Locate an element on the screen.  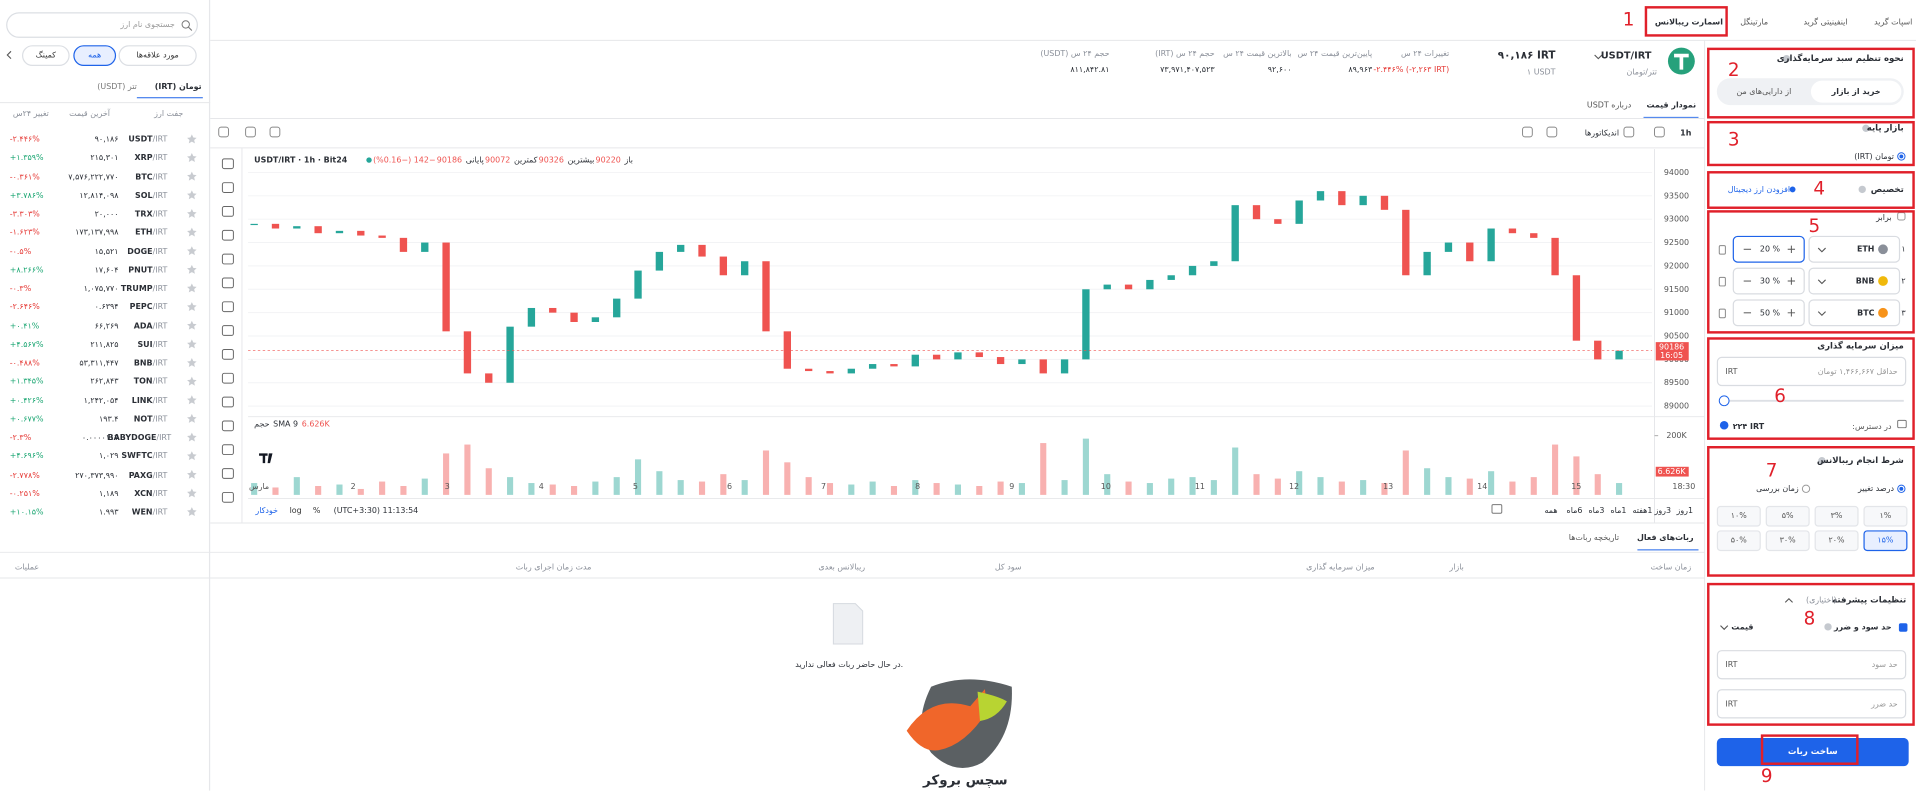
market-row: BABYDOGE/IRT ۰.۰۰۰۰۱۱۷ -۲.۳% is located at coordinates (104, 437).